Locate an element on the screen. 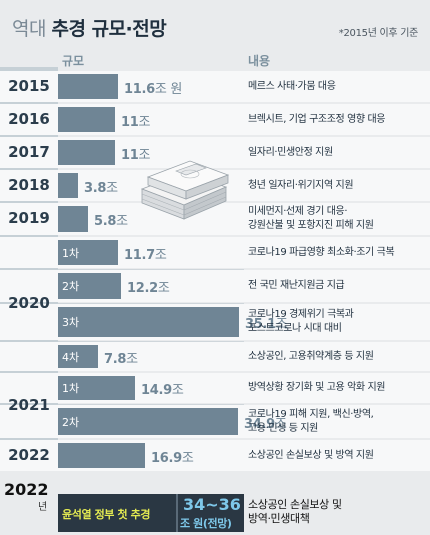 This screenshot has width=430, height=535. value-number: 11.7 is located at coordinates (139, 255).